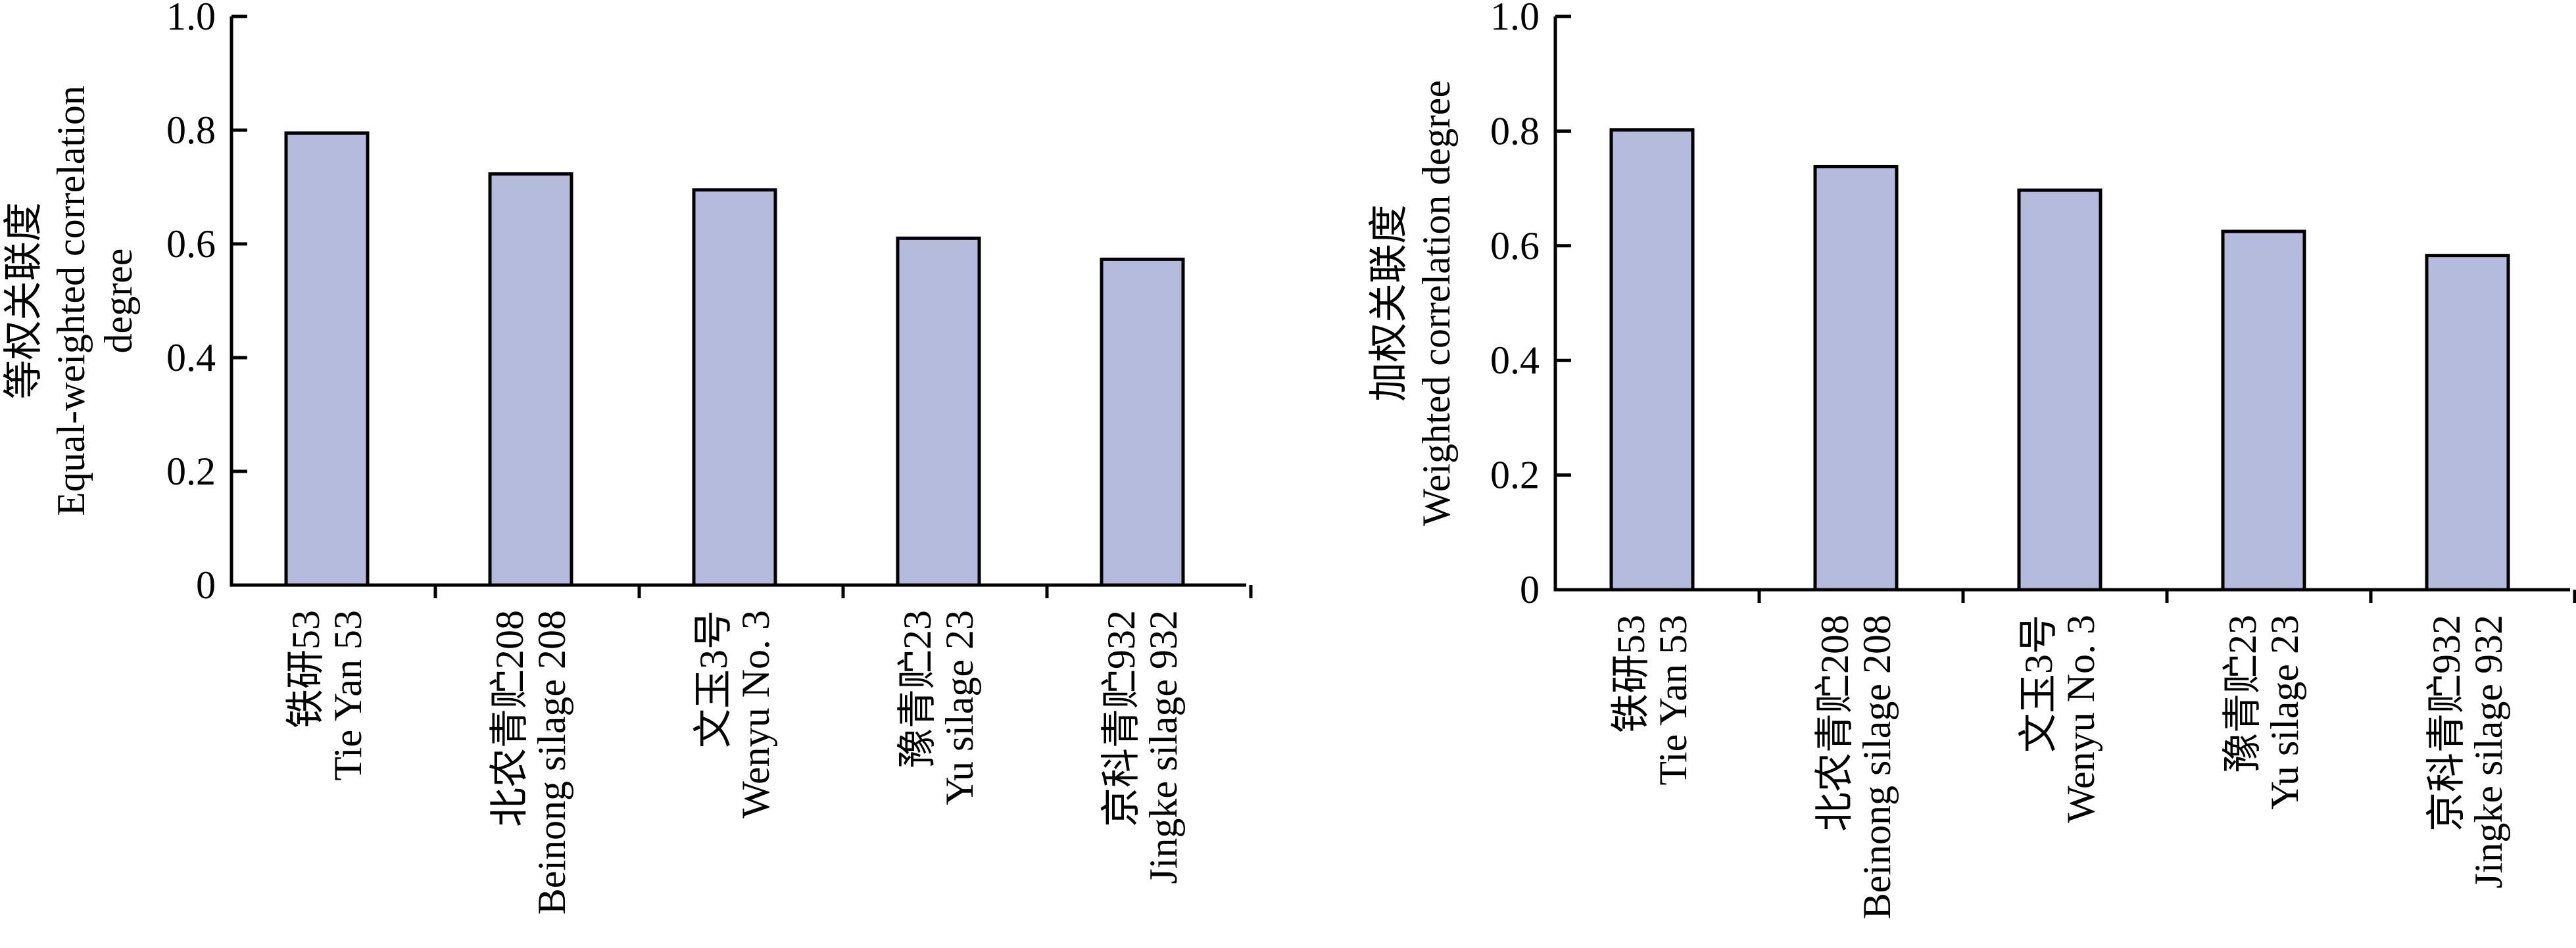 Image resolution: width=2576 pixels, height=948 pixels. I want to click on y-axis-label: 加权关联度, so click(1389, 303).